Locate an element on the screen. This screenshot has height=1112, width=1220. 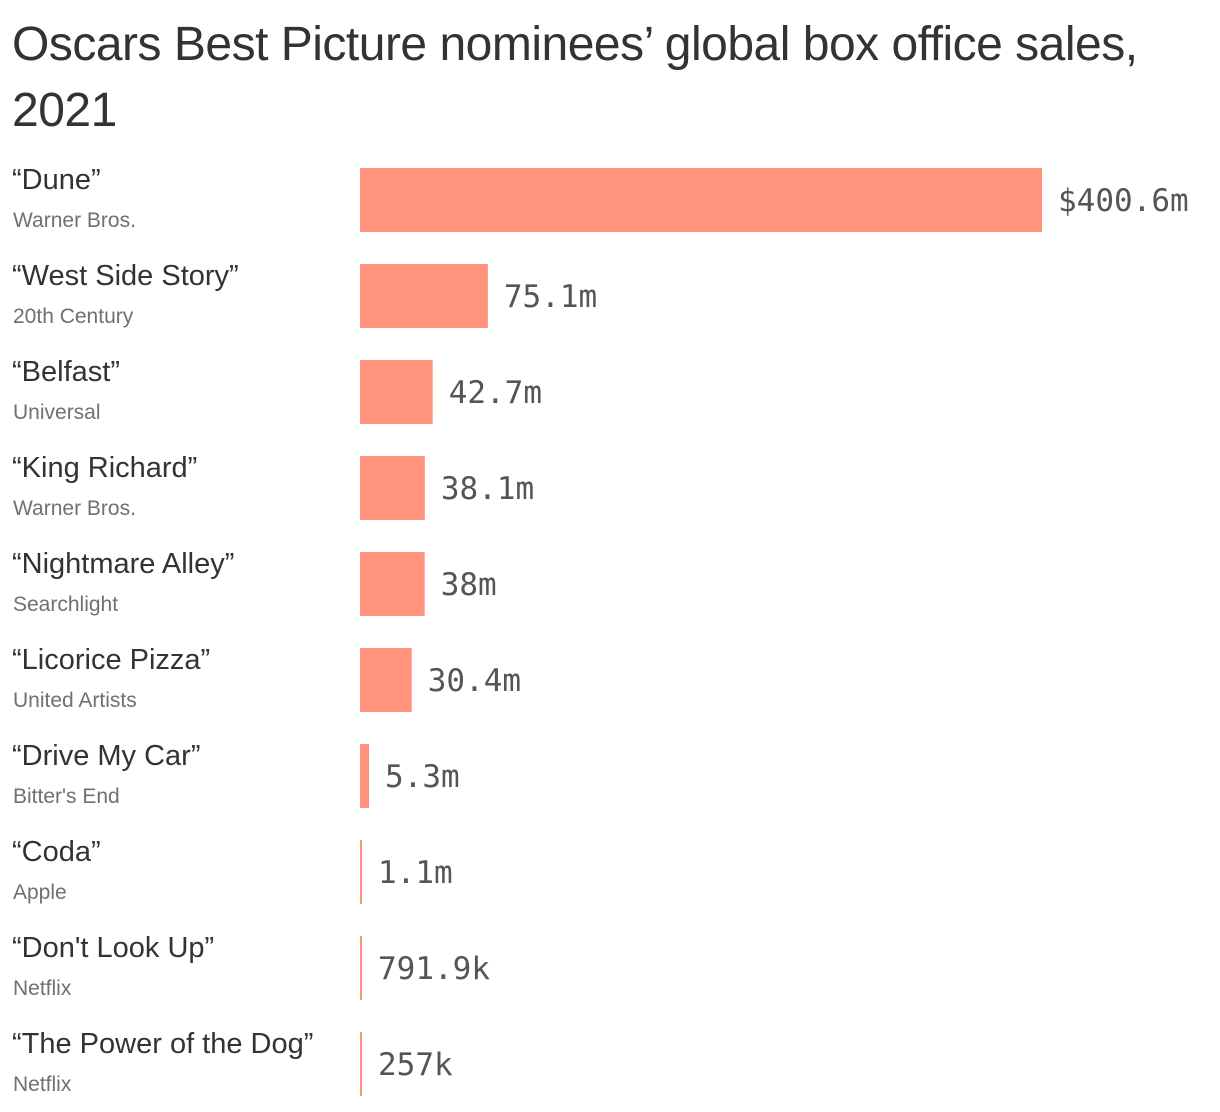
value-label: 75.1m is located at coordinates (550, 297).